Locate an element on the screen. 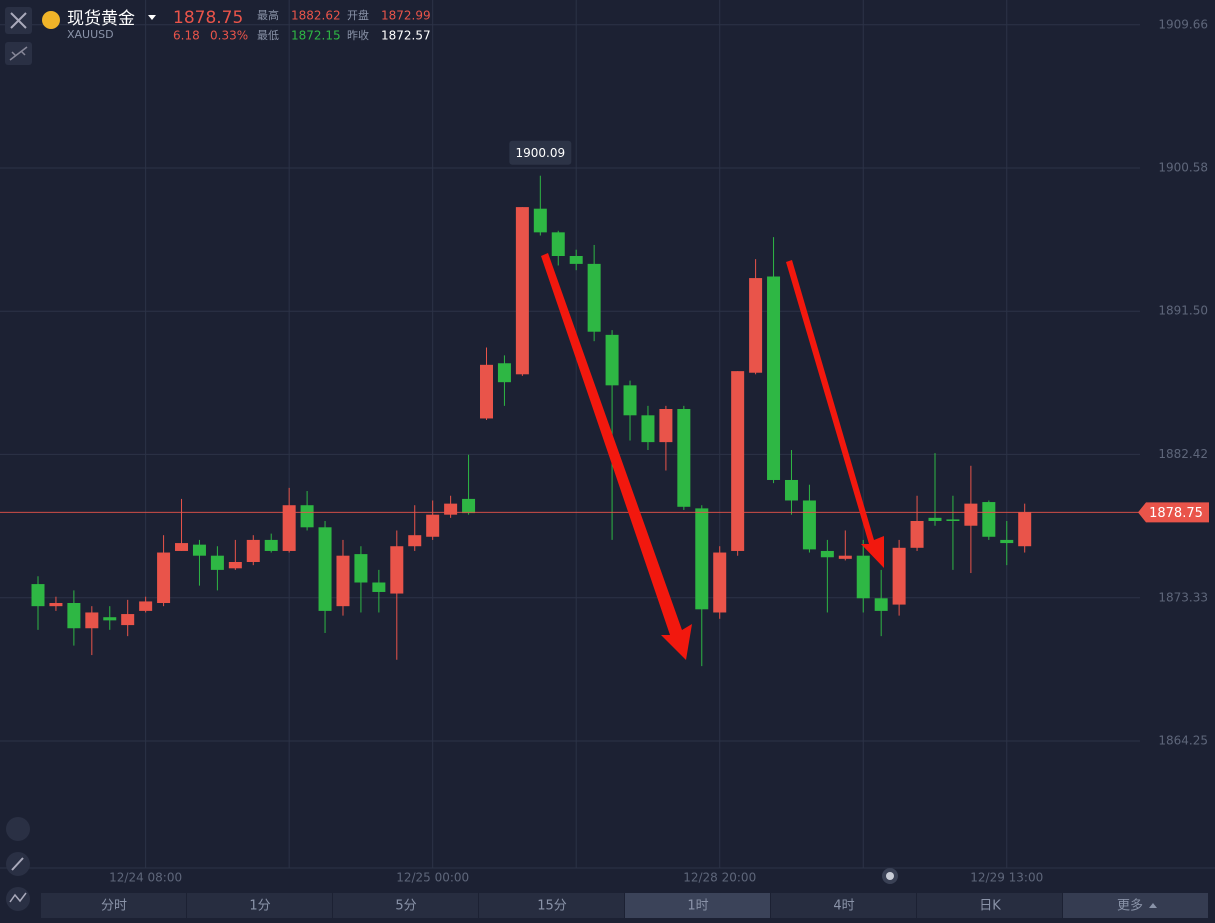 The height and width of the screenshot is (923, 1215). price: 1878.75 is located at coordinates (208, 18).